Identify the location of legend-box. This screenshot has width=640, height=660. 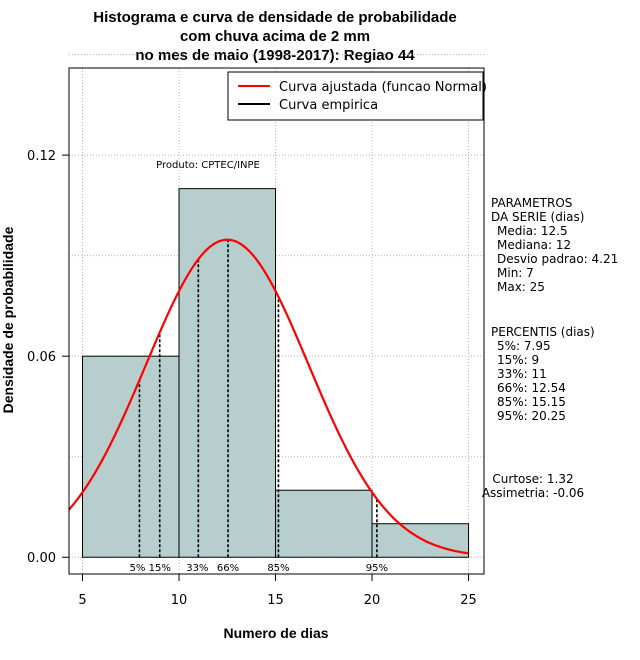
(355, 96).